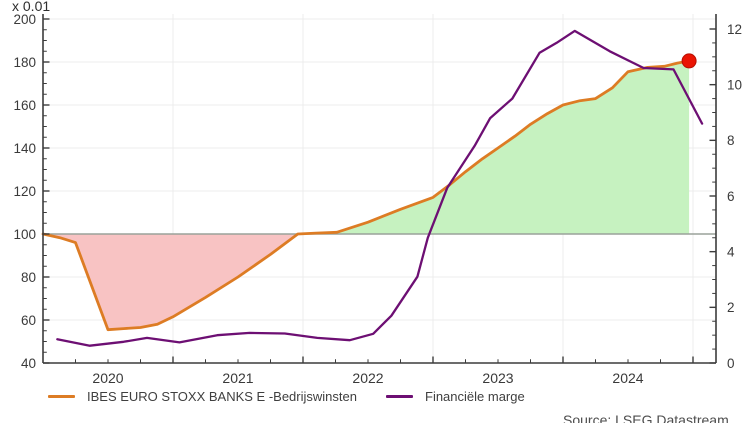 The width and height of the screenshot is (752, 423). Describe the element at coordinates (24, 191) in the screenshot. I see `svg-text: 120` at that location.